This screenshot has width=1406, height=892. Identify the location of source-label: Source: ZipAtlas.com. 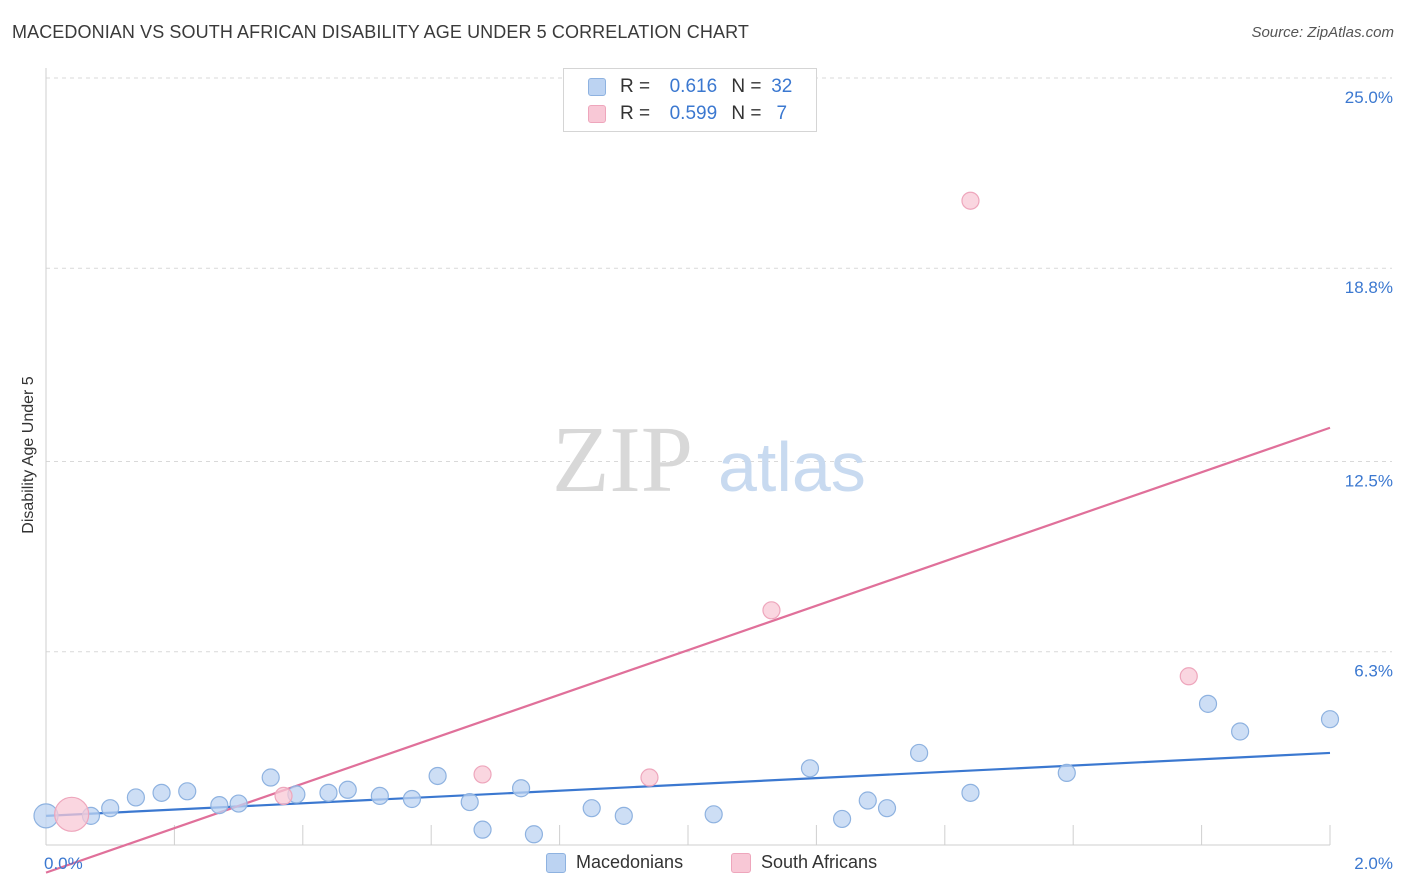
(1322, 32).